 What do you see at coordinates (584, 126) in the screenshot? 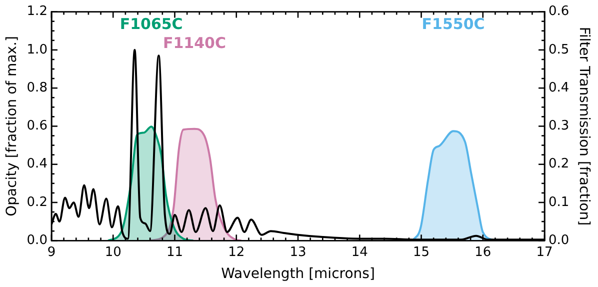
I see `y2-axis-title: Filter Transmission [fraction]` at bounding box center [584, 126].